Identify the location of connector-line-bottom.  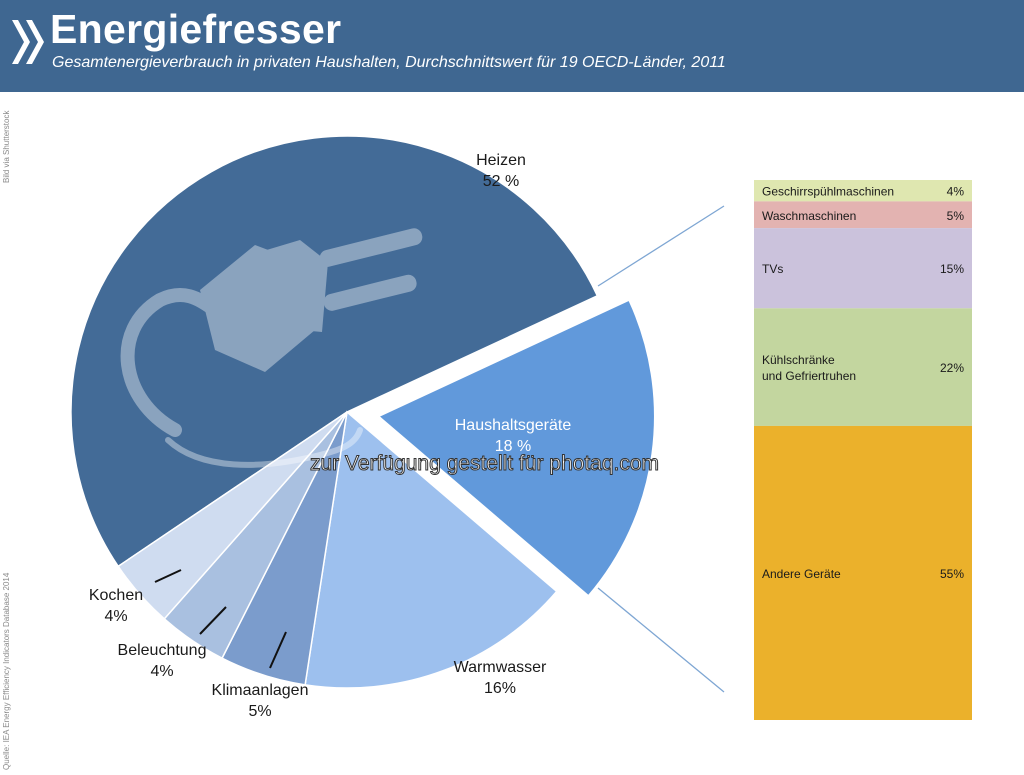
(661, 640).